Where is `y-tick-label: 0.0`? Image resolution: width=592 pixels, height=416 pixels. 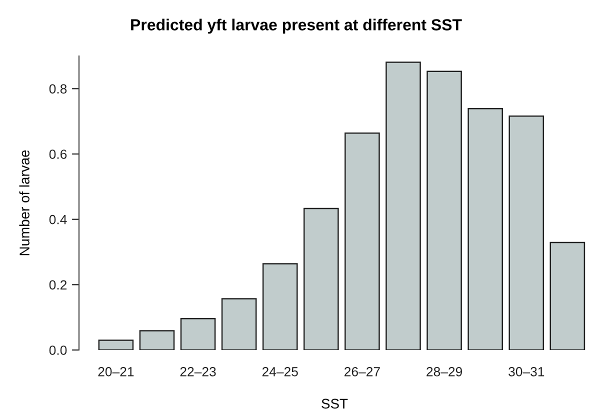 y-tick-label: 0.0 is located at coordinates (58, 350).